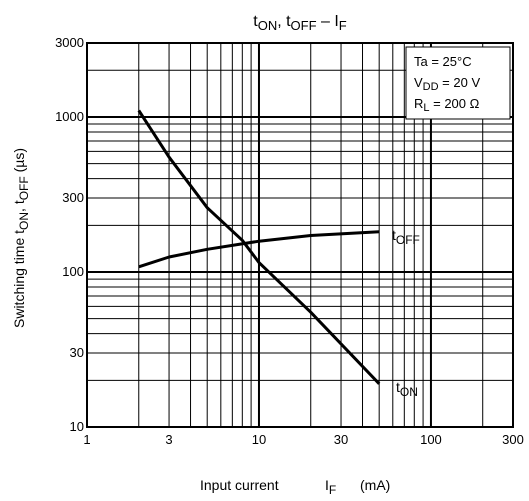 This screenshot has height=501, width=529. What do you see at coordinates (77, 426) in the screenshot?
I see `y-tick-label: 10` at bounding box center [77, 426].